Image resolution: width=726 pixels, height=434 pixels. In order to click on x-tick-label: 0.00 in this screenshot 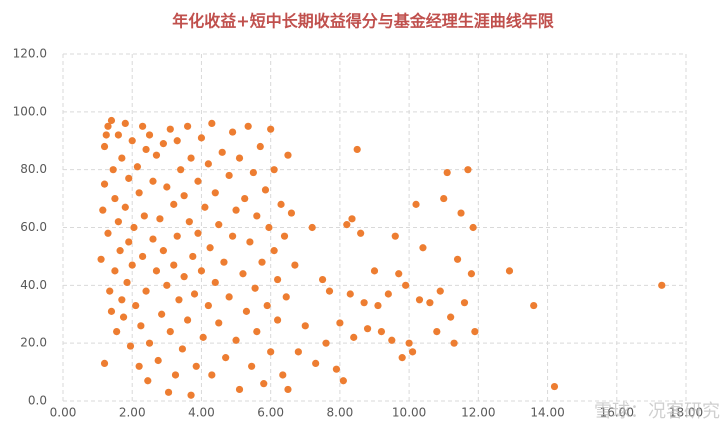, I will do `click(63, 413)`.